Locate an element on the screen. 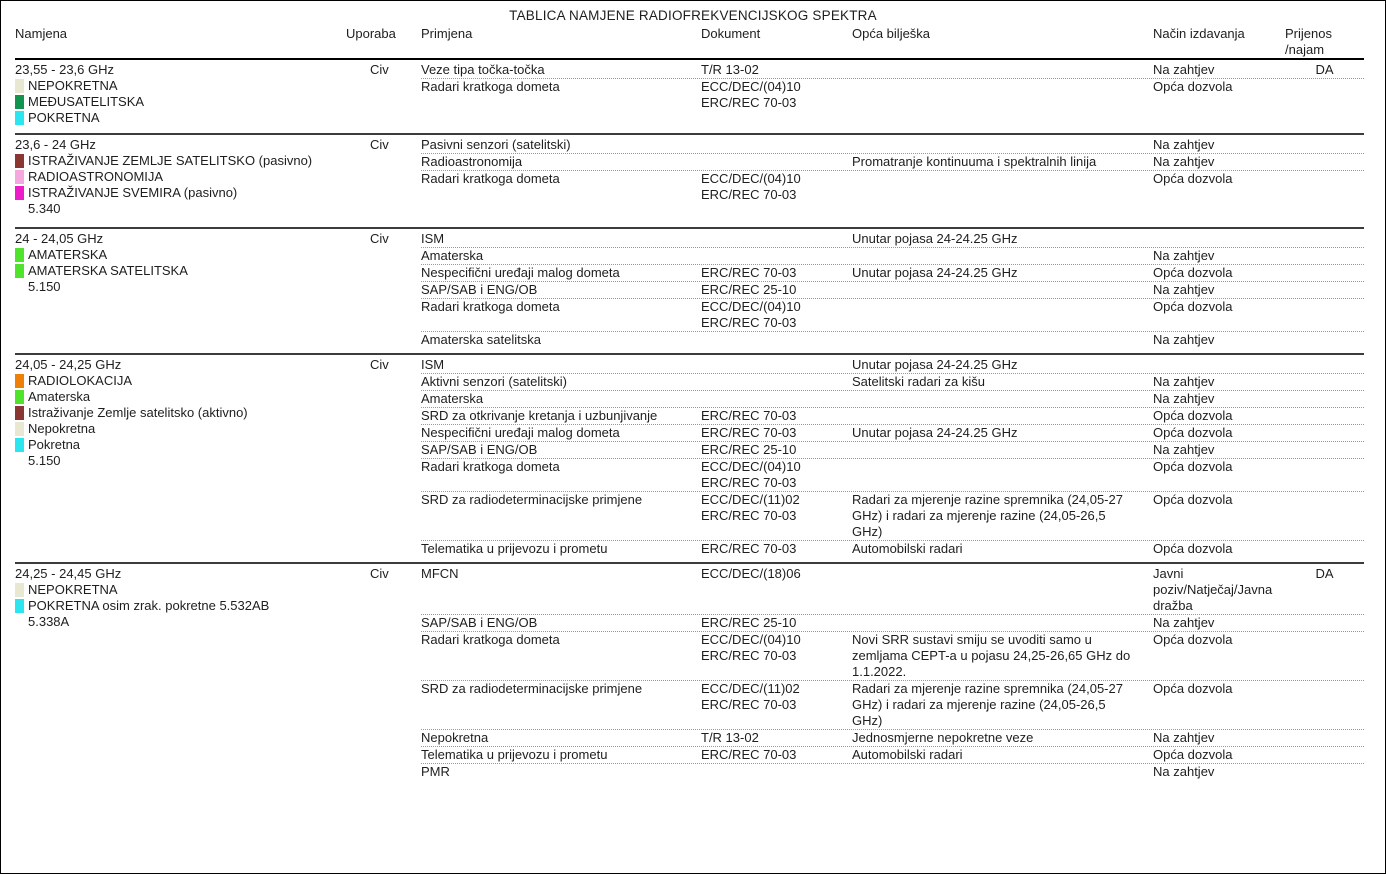 The height and width of the screenshot is (874, 1386). primjena-cell: MFCN is located at coordinates (440, 573).